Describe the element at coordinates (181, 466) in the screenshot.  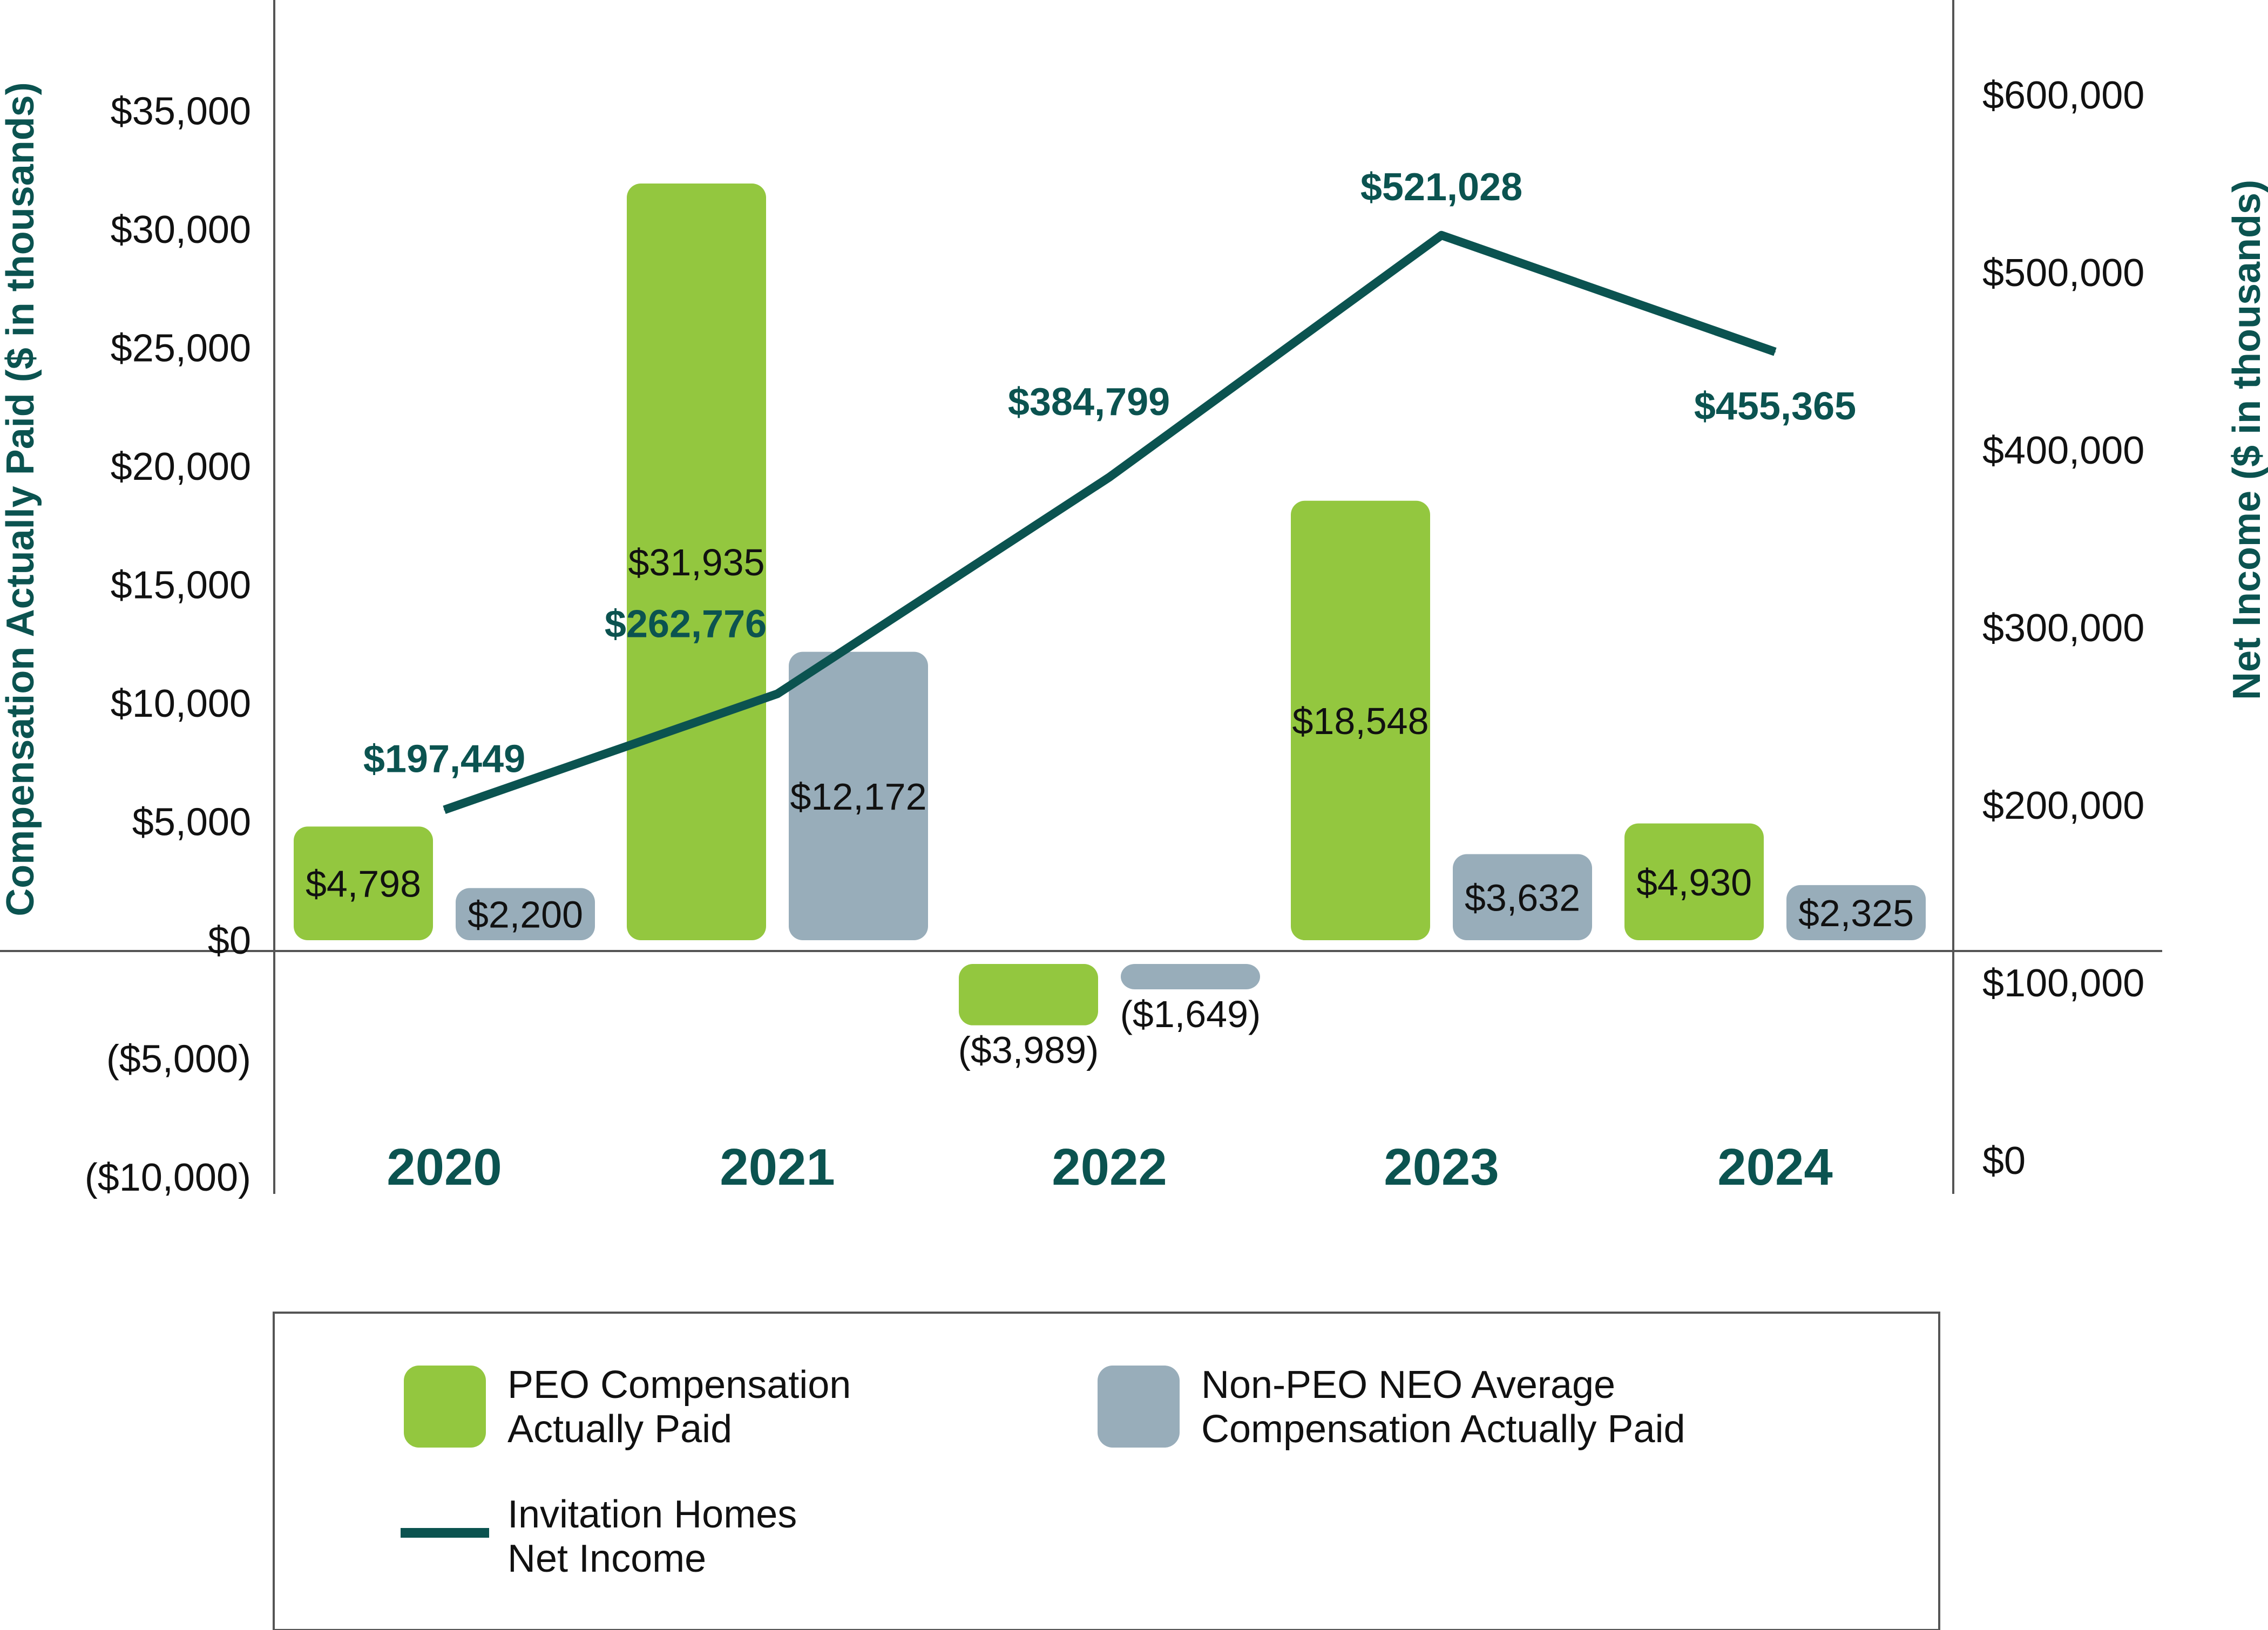
I see `left-tick-label: $20,000` at that location.